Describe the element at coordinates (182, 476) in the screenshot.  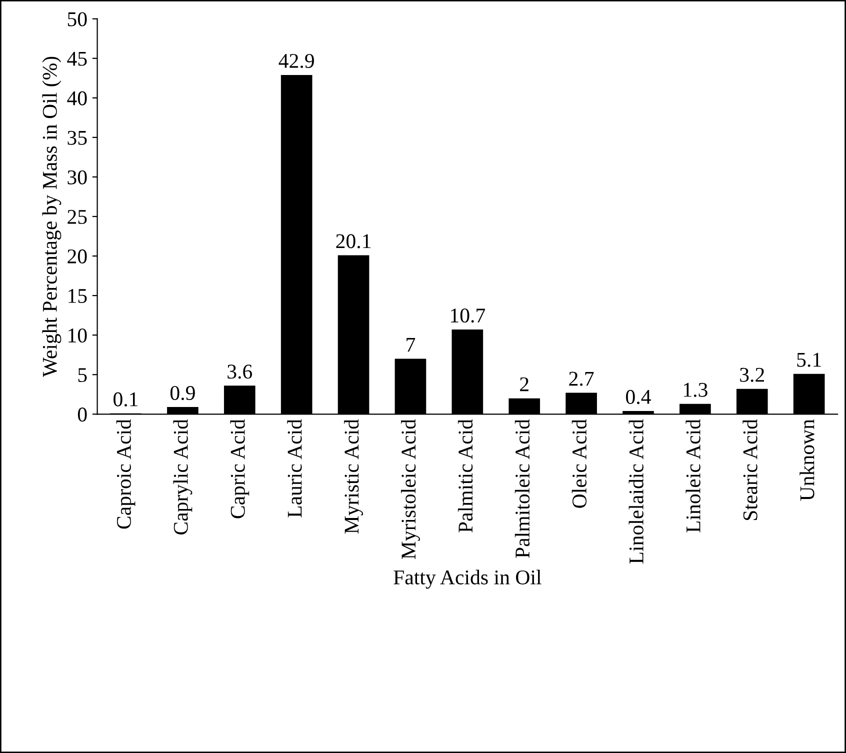
I see `x-tick-label: Caprylic Acid` at that location.